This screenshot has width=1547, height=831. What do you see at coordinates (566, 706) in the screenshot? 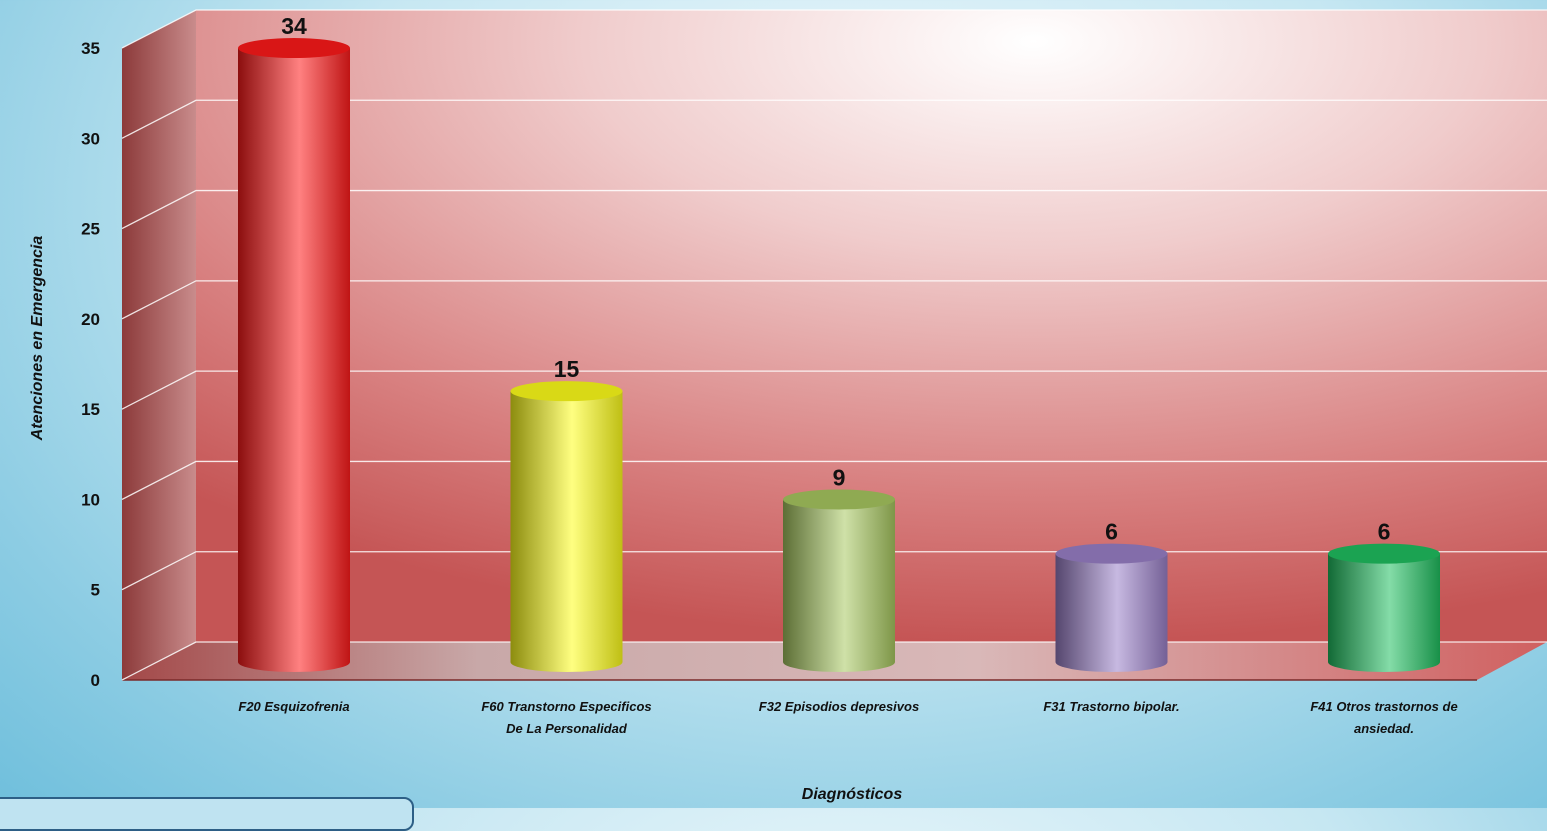
I see `x-category-label: F60 Transtorno Especificos` at bounding box center [566, 706].